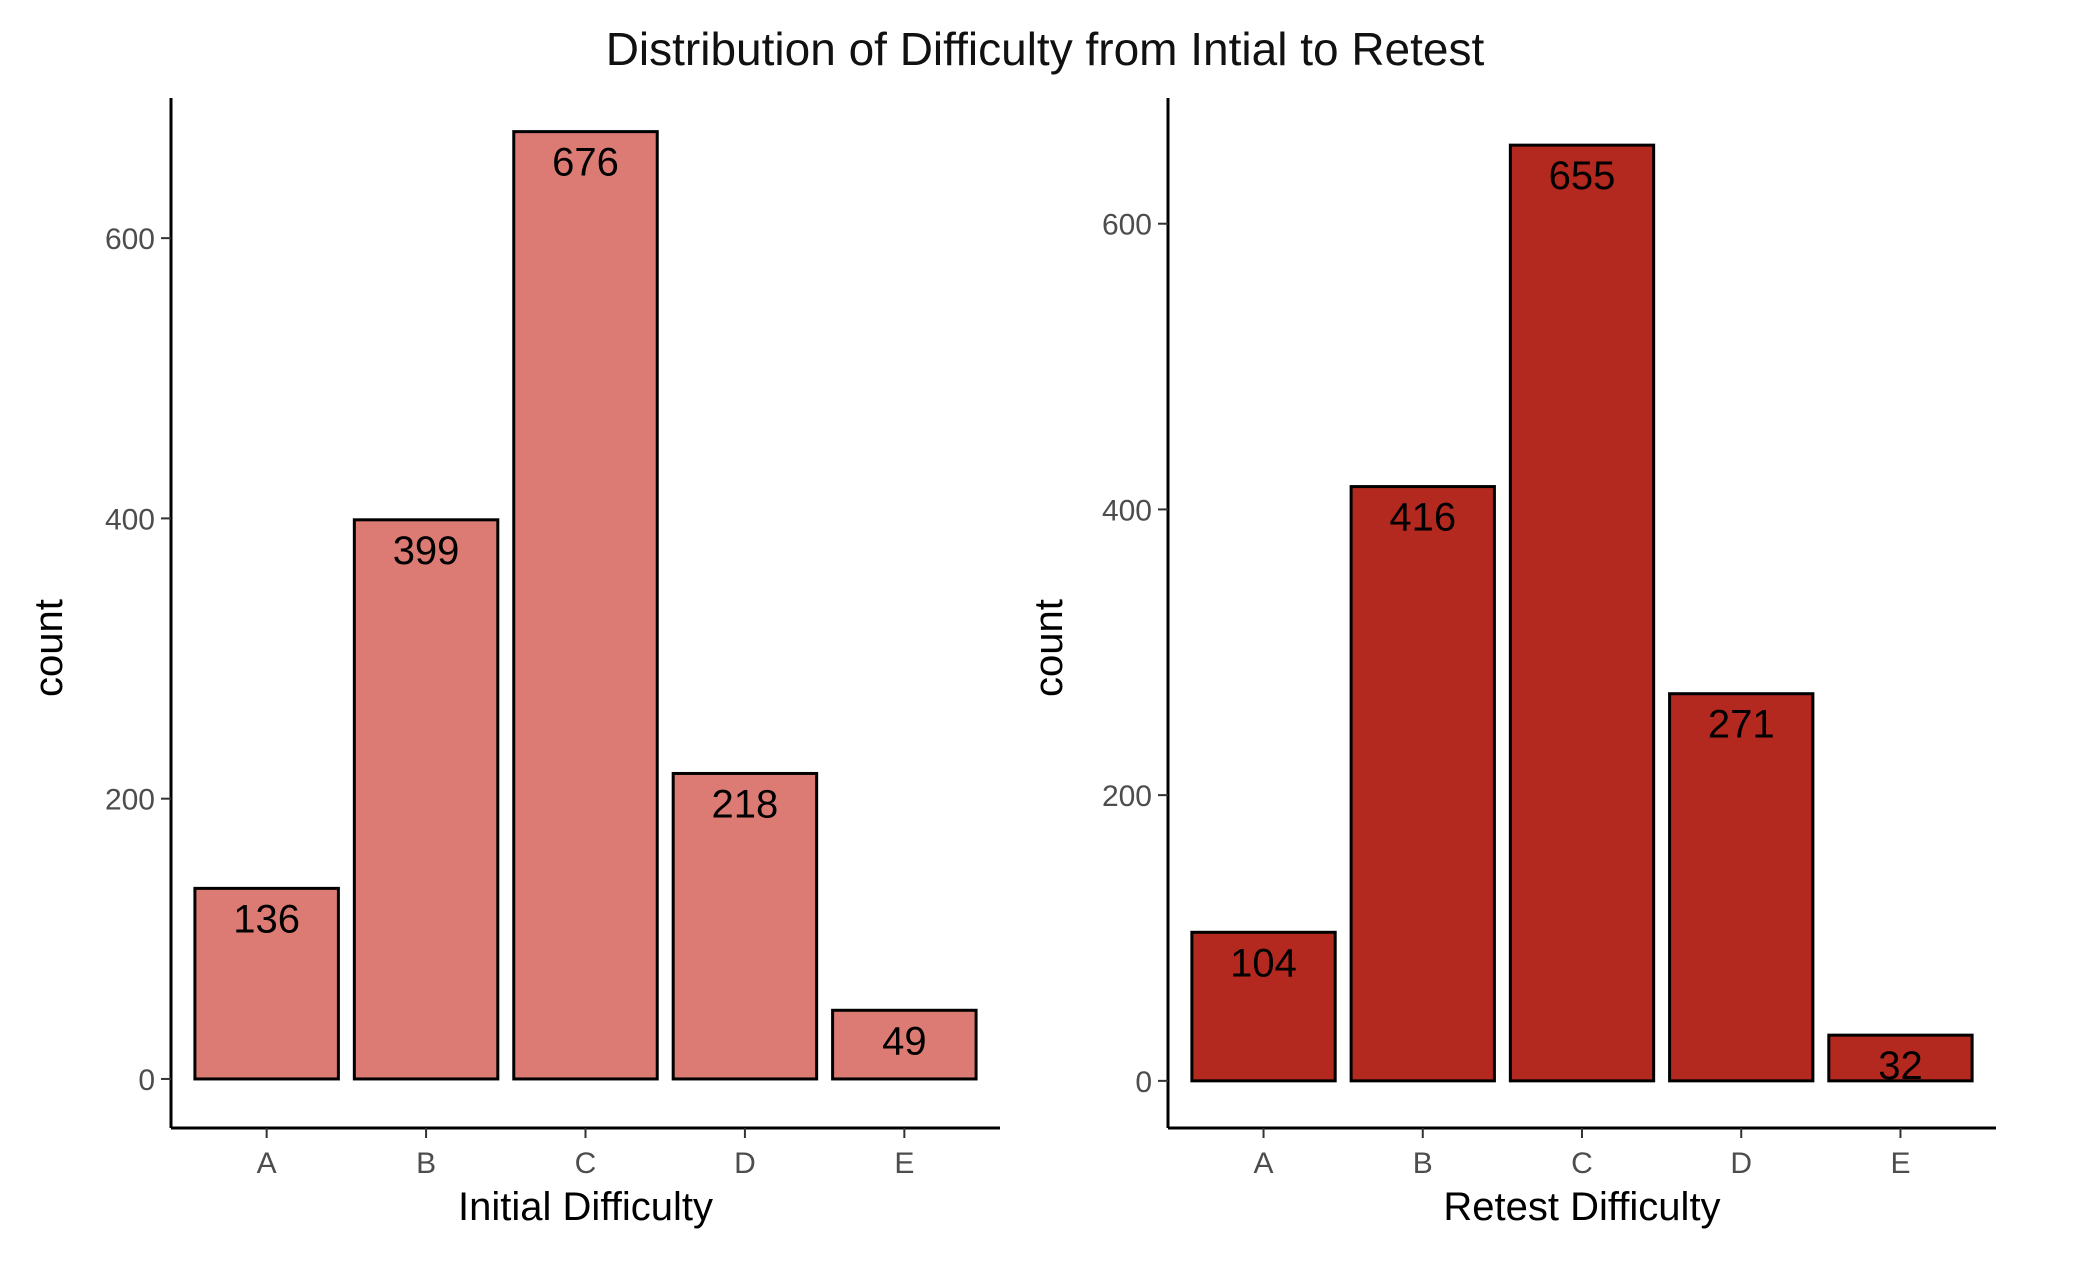 The height and width of the screenshot is (1268, 2090). What do you see at coordinates (146, 1080) in the screenshot?
I see `initial-y-tick-label-0: 0` at bounding box center [146, 1080].